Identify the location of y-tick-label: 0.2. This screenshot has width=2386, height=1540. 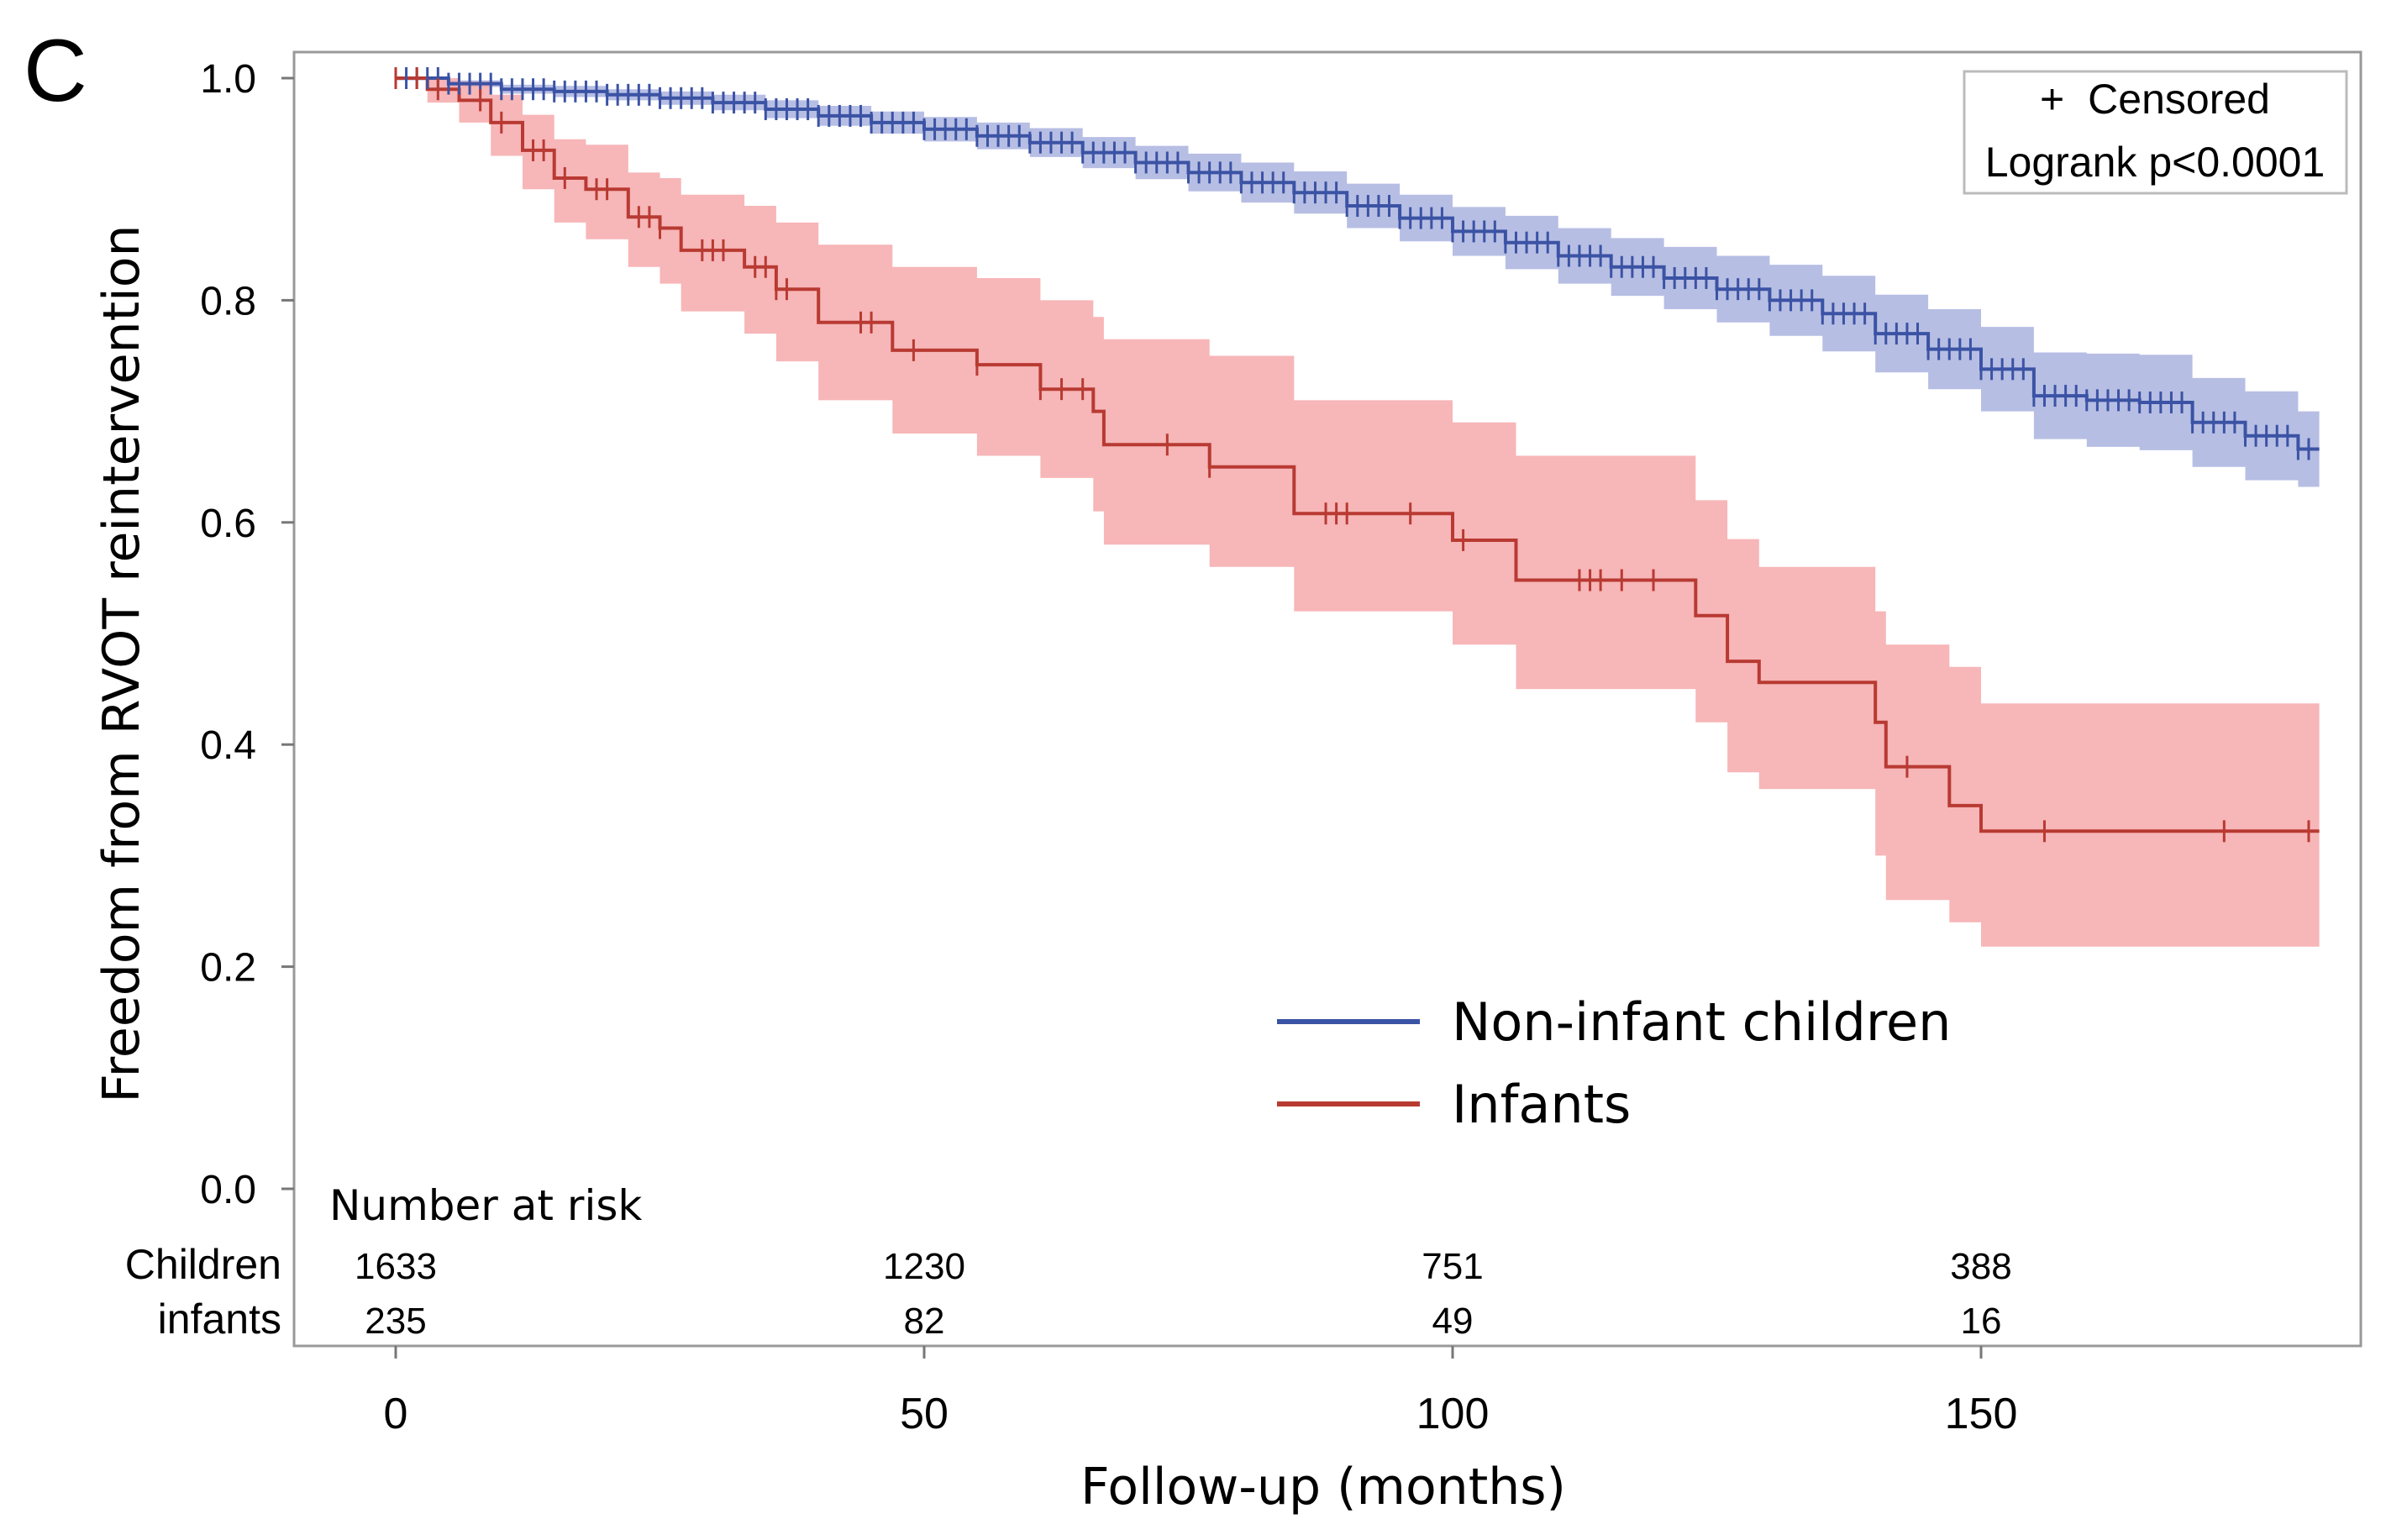
(228, 969).